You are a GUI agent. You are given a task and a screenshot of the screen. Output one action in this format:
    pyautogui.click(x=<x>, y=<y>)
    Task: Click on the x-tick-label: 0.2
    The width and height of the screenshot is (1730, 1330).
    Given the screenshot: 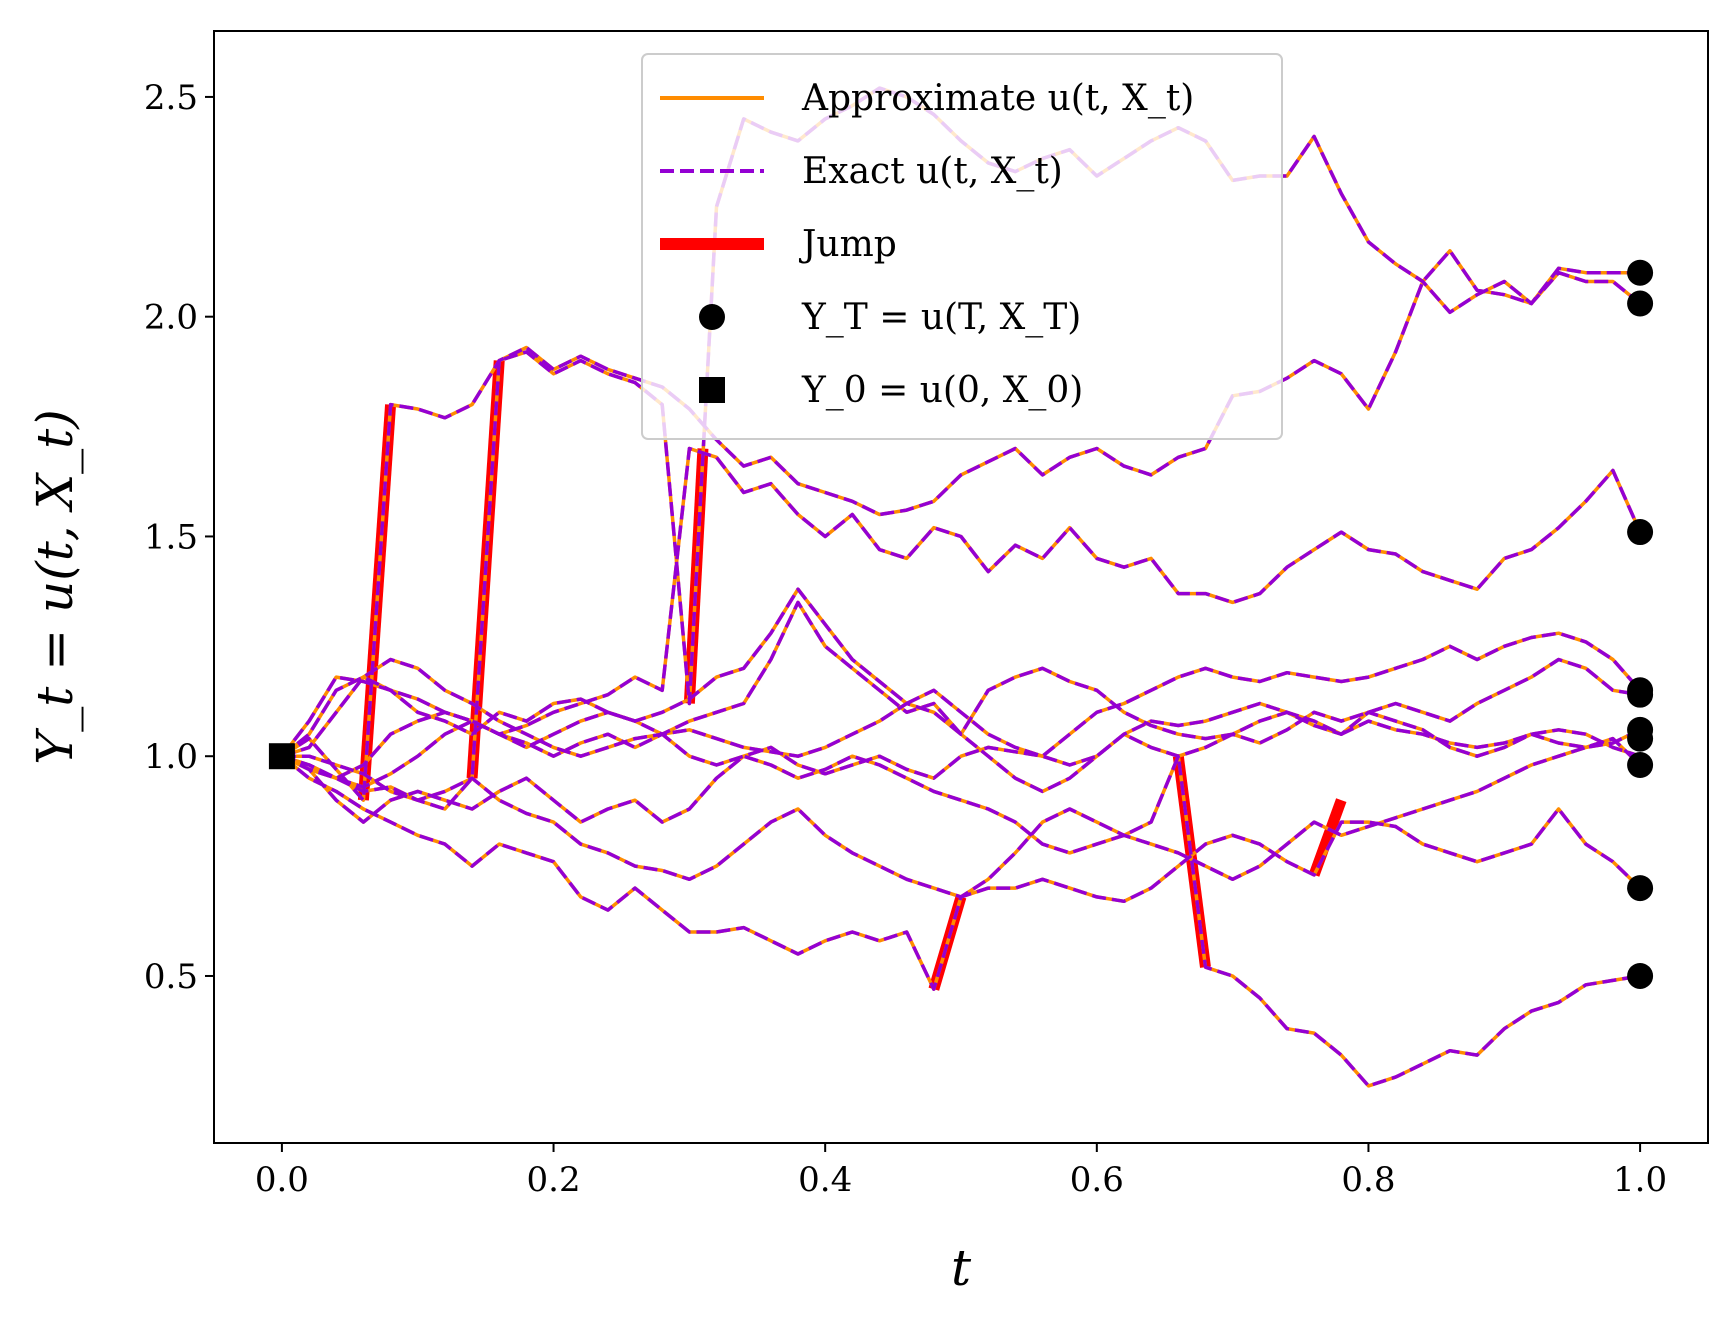 What is the action you would take?
    pyautogui.click(x=554, y=1180)
    